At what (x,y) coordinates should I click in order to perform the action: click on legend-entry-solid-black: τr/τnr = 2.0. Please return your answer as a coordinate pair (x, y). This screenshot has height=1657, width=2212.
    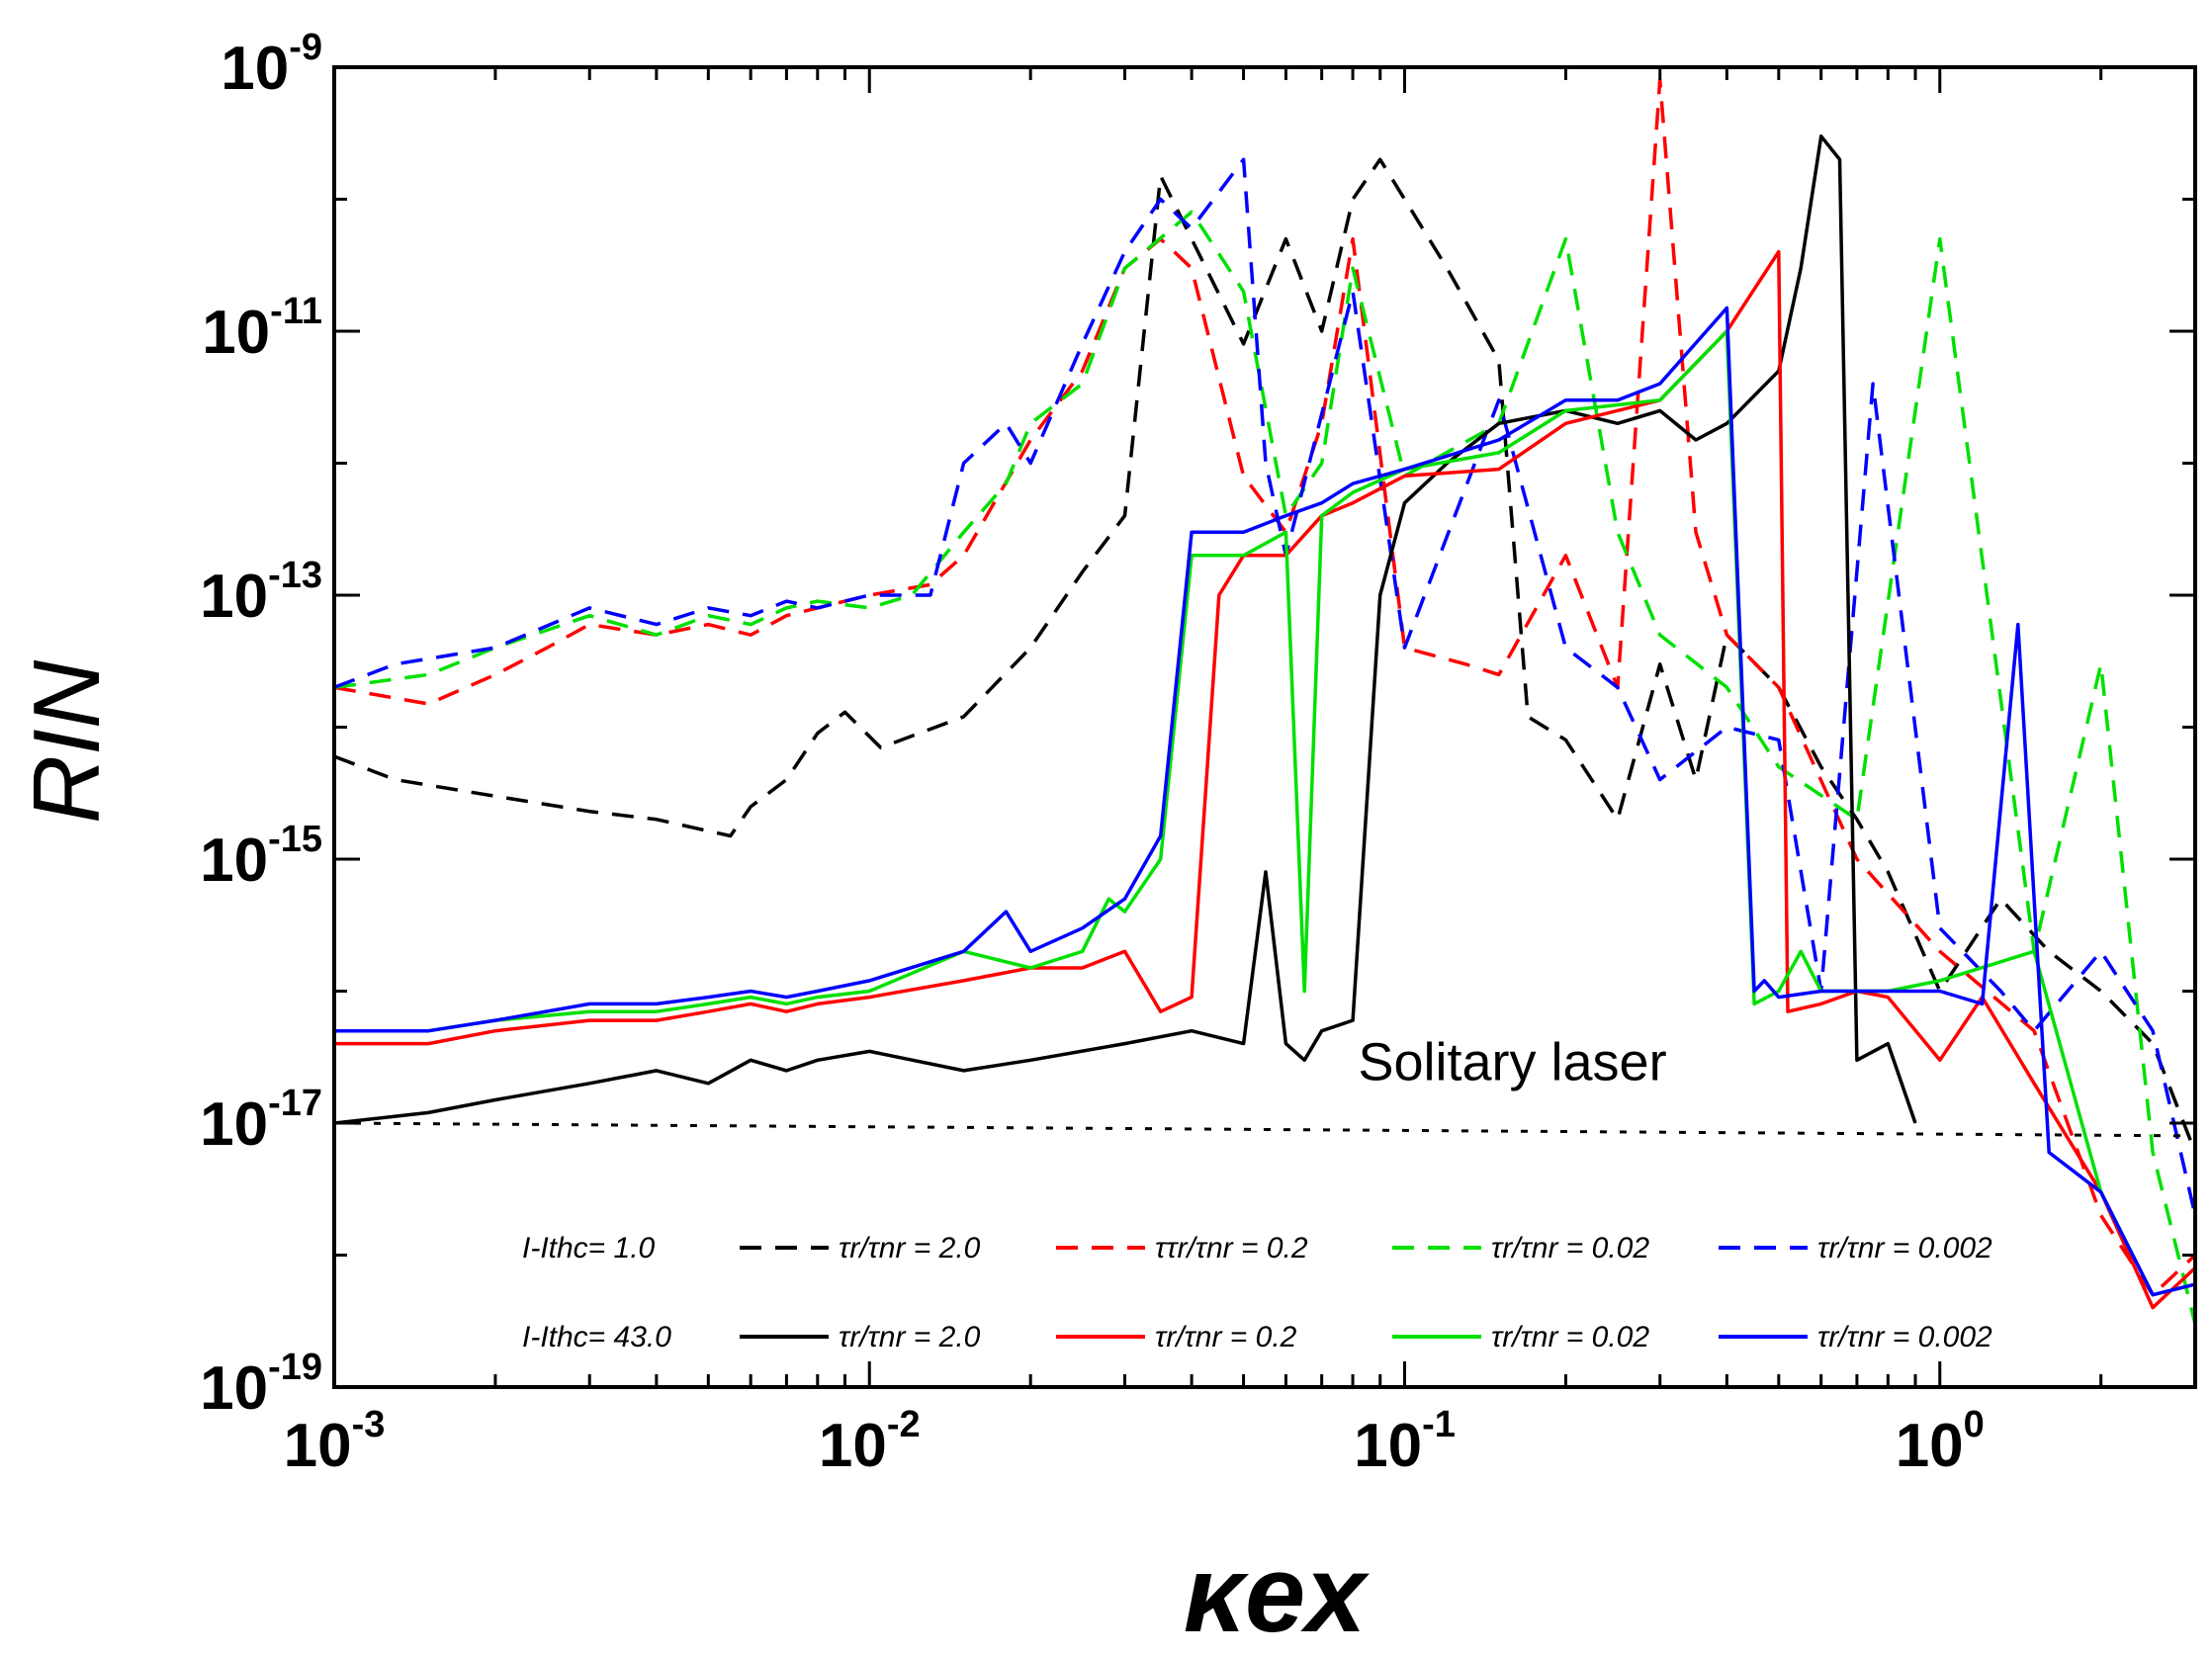
    Looking at the image, I should click on (910, 1337).